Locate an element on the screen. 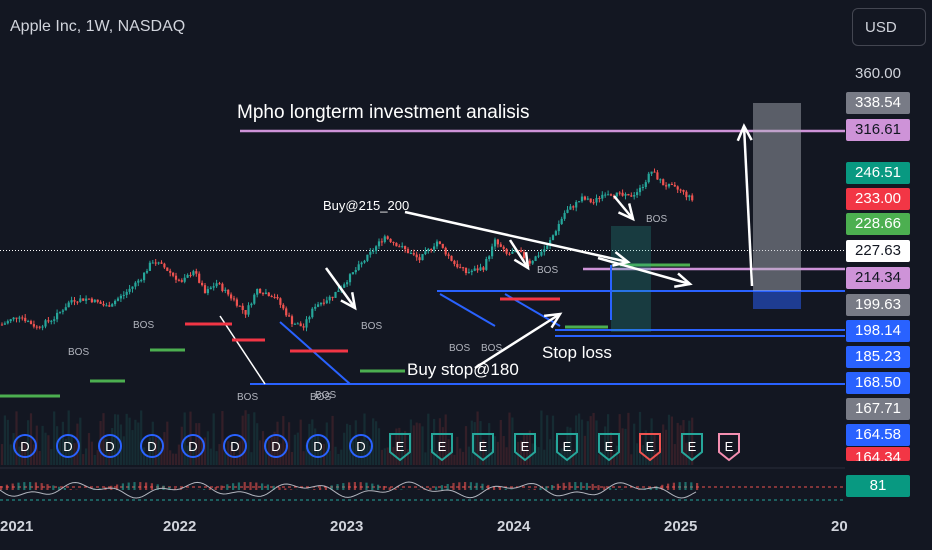  buy-stop-note: Buy stop@180 is located at coordinates (463, 369).